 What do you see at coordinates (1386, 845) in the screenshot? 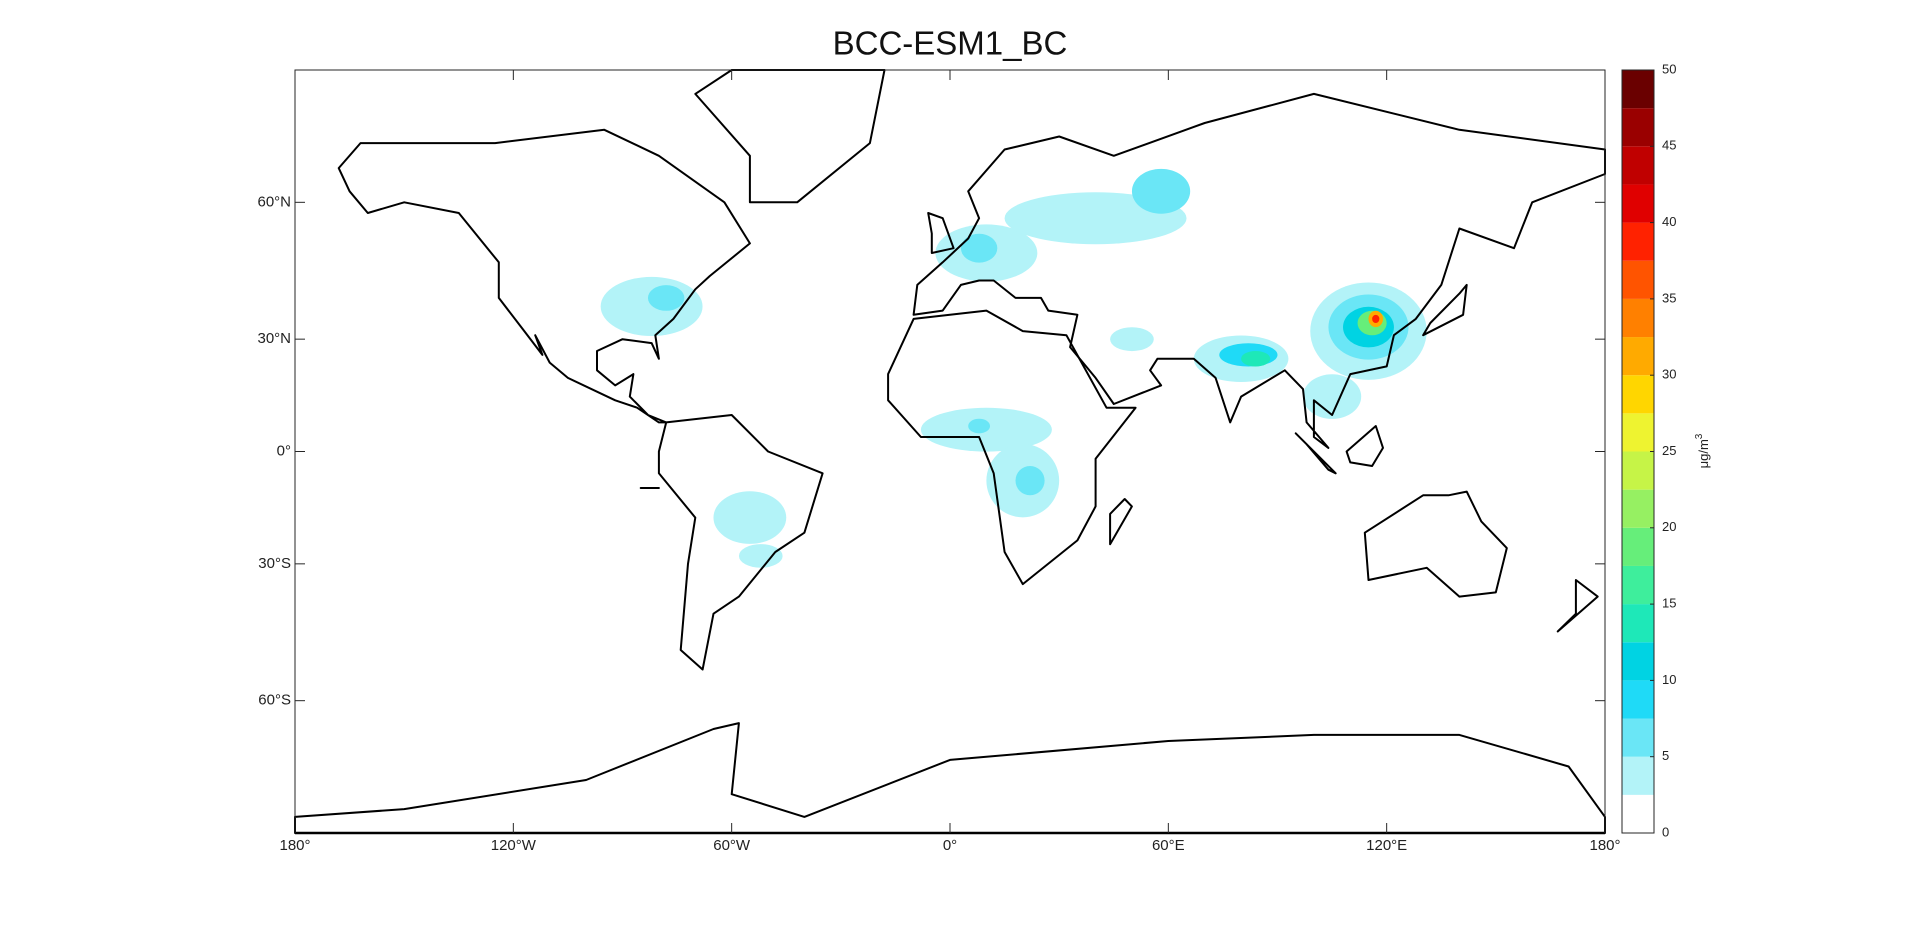
I see `x-tick-label: 120°E` at bounding box center [1386, 845].